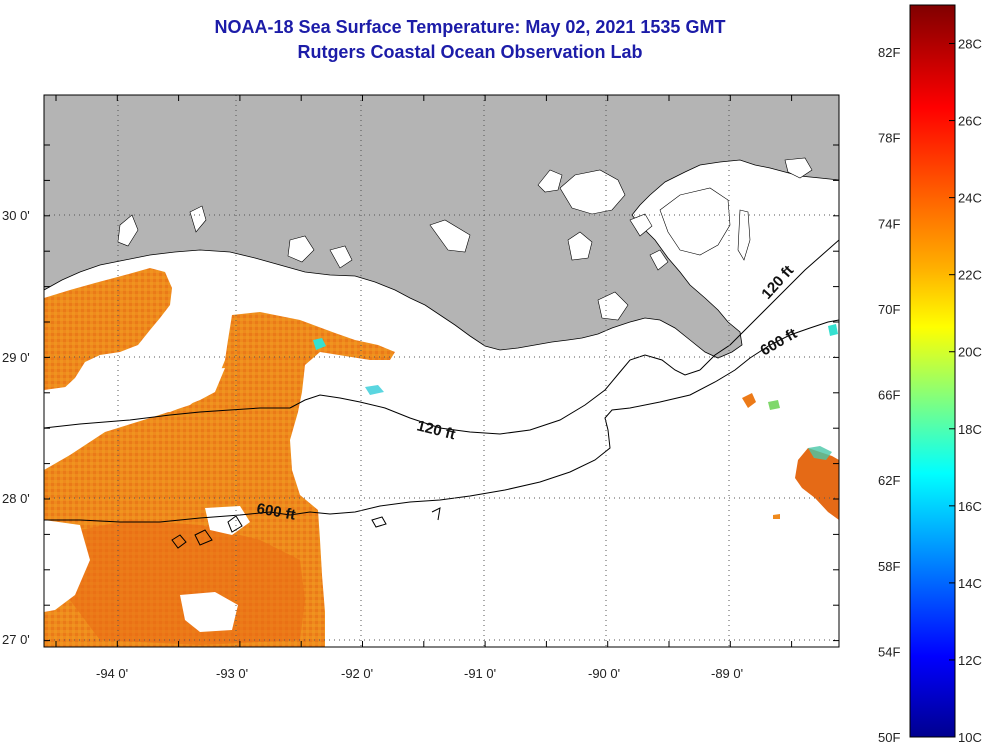 The height and width of the screenshot is (754, 992). What do you see at coordinates (970, 737) in the screenshot?
I see `colorbar-celsius-label: 10C` at bounding box center [970, 737].